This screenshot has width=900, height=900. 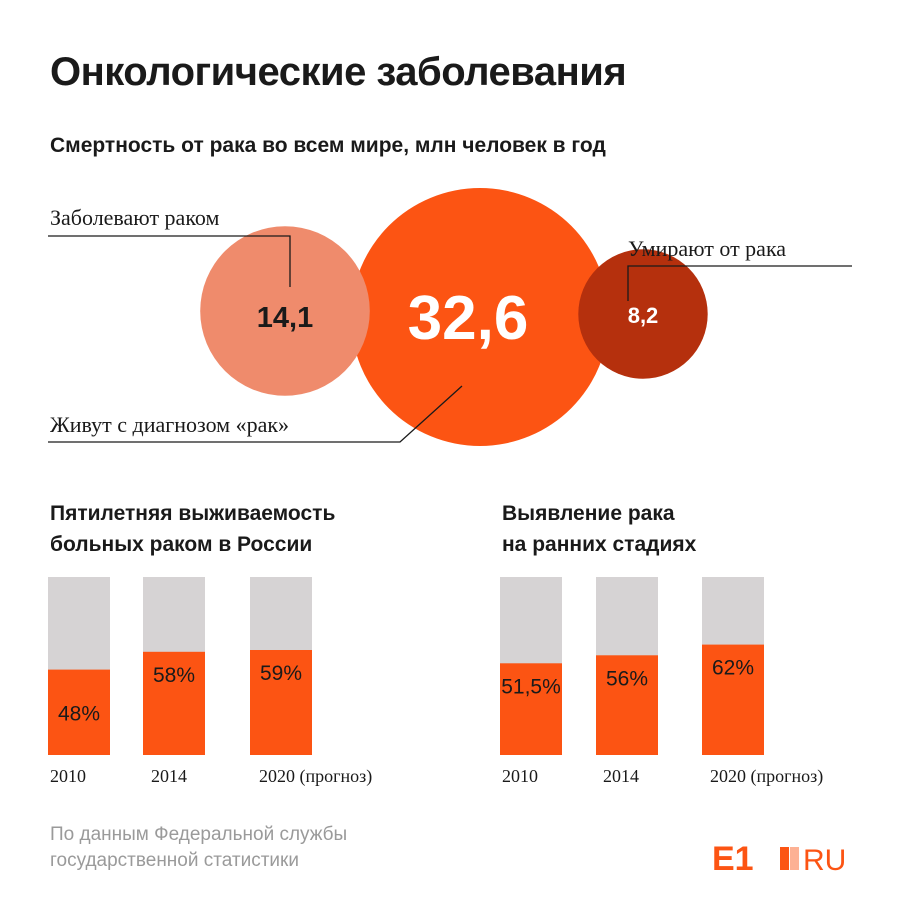 What do you see at coordinates (285, 318) in the screenshot?
I see `bubble-value-sick: 14,1` at bounding box center [285, 318].